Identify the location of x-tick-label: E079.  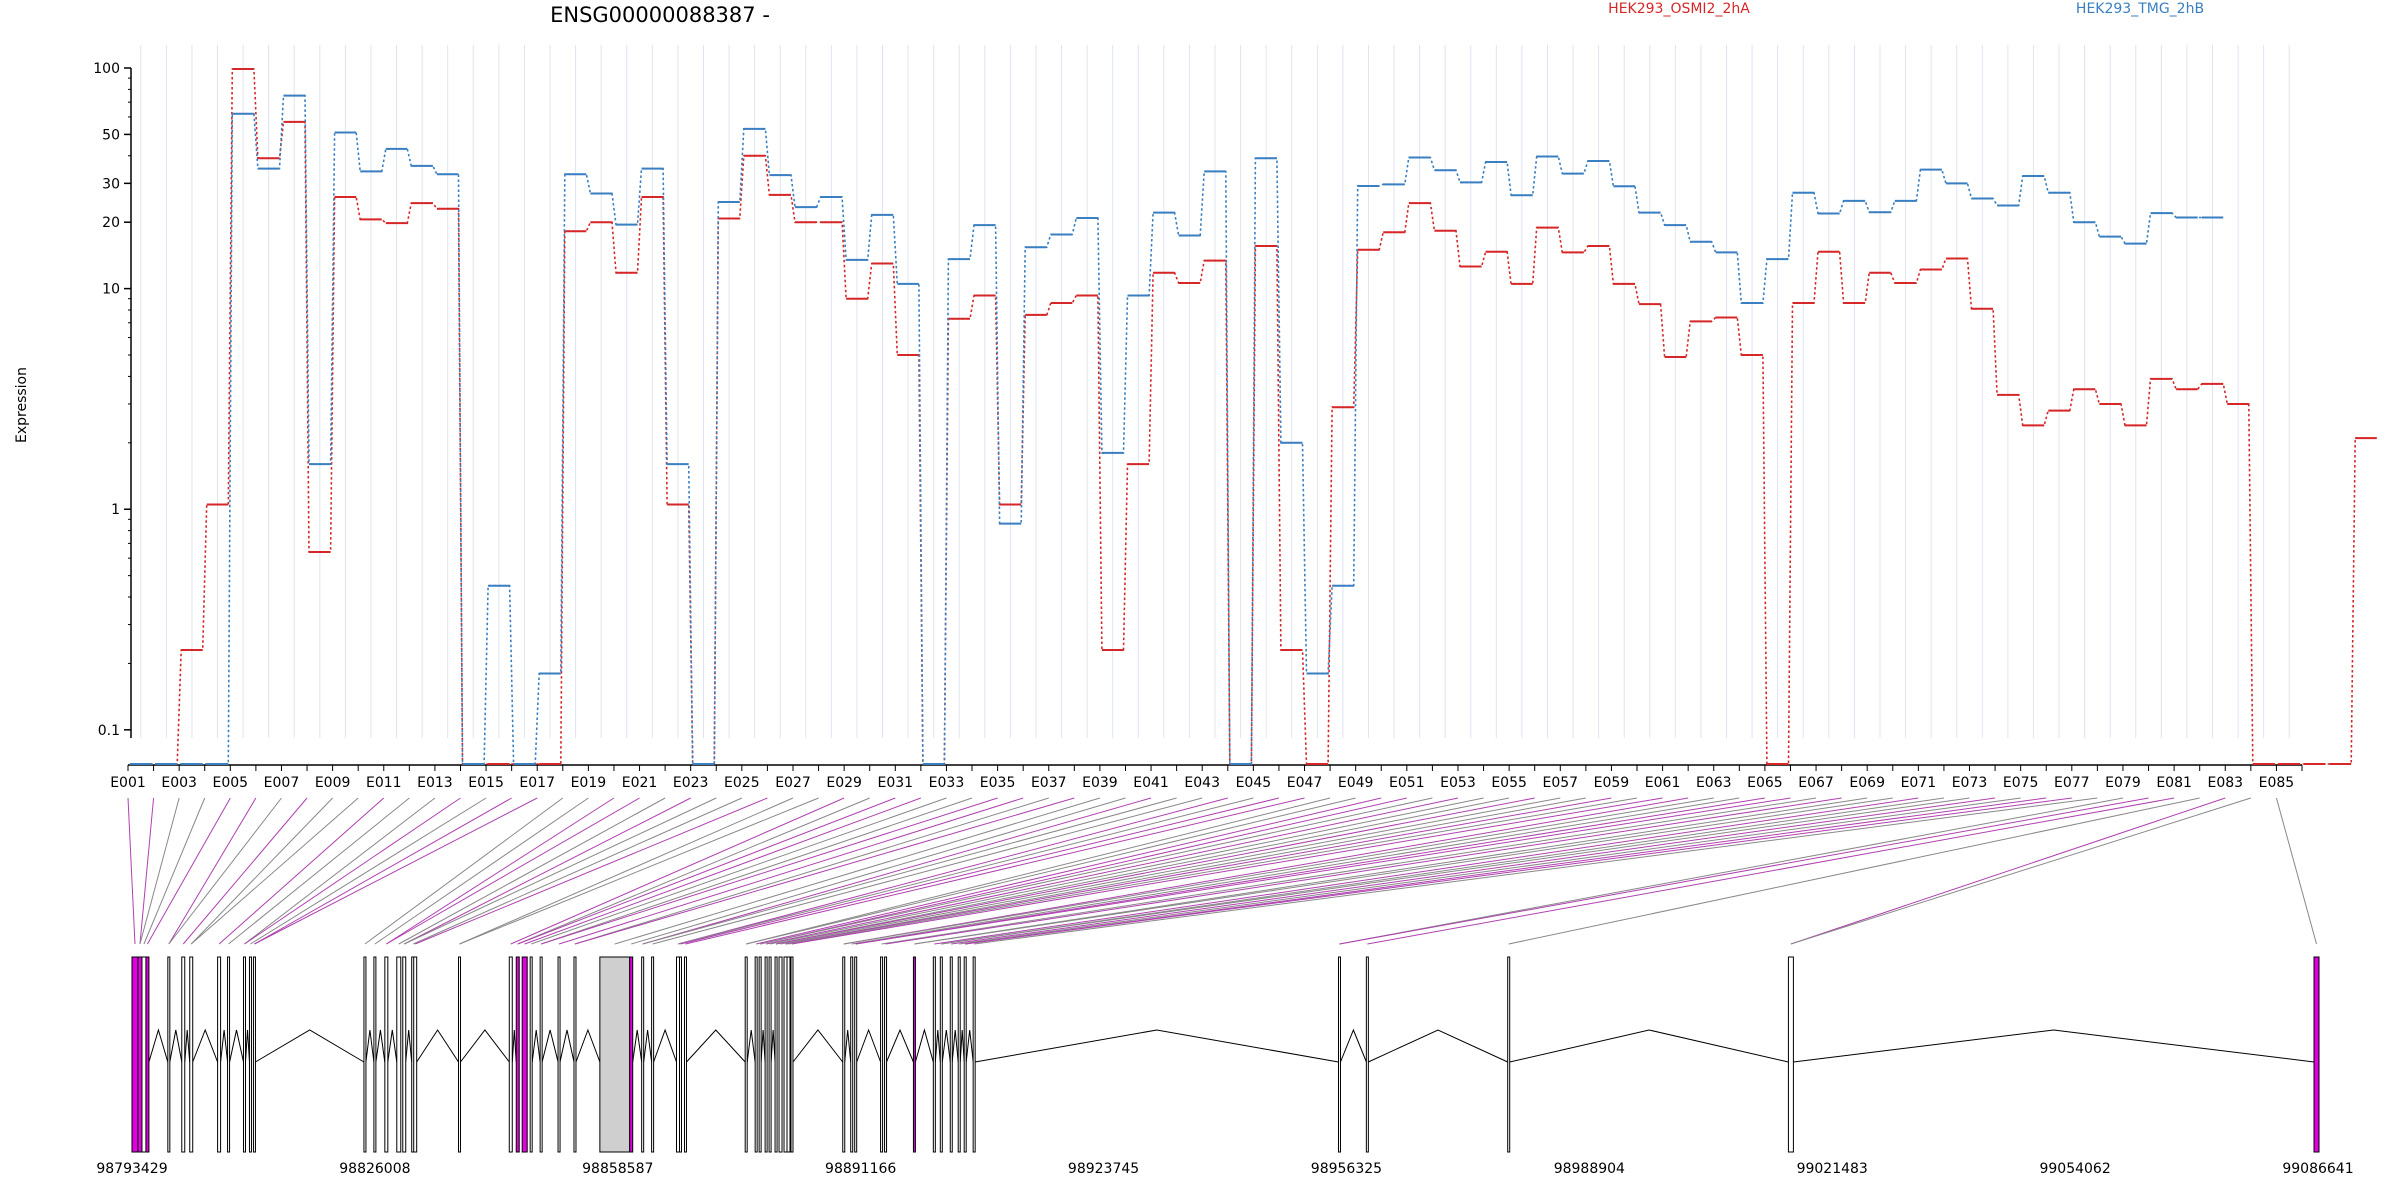
(2123, 783).